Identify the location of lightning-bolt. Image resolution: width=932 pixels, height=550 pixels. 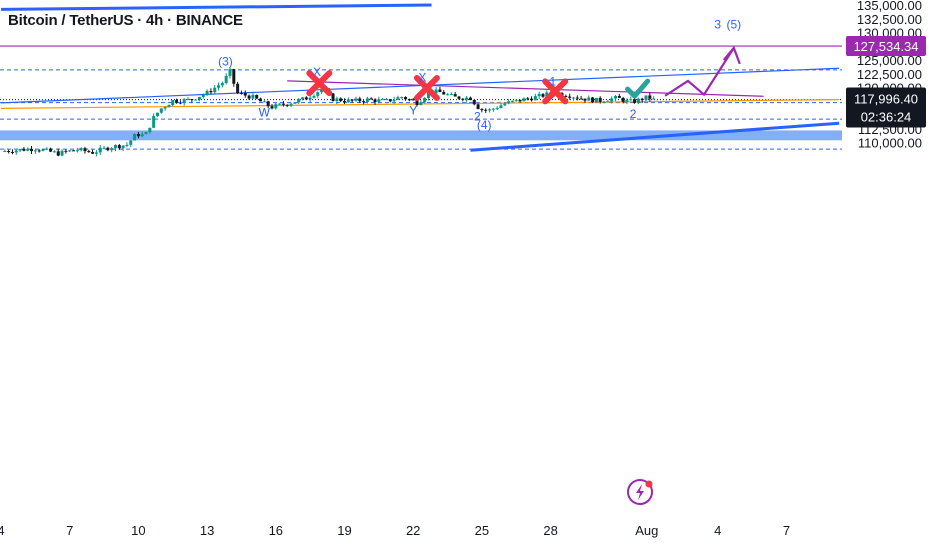
(640, 492).